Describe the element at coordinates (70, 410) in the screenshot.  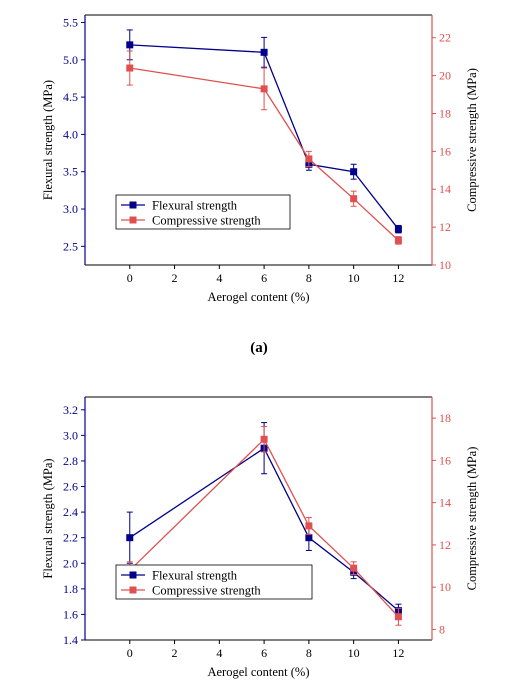
I see `left-y-tick-label: 3.2` at that location.